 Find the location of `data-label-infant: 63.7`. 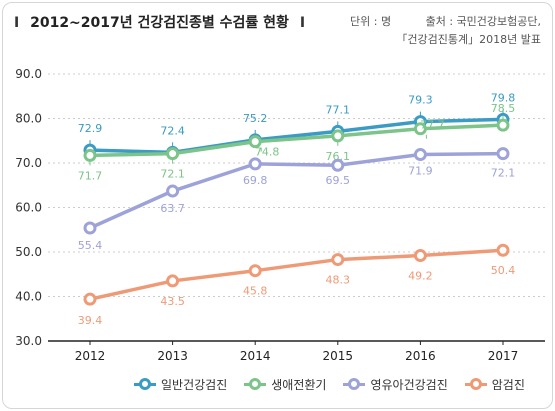

data-label-infant: 63.7 is located at coordinates (172, 208).